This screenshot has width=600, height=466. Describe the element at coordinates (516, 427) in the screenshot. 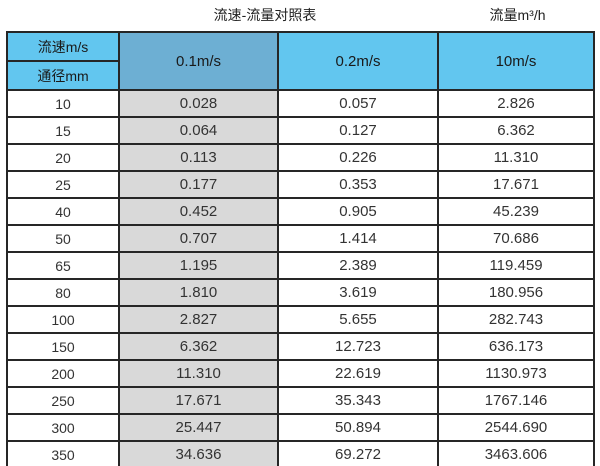

I see `flow-value-cell: 2544.690` at that location.